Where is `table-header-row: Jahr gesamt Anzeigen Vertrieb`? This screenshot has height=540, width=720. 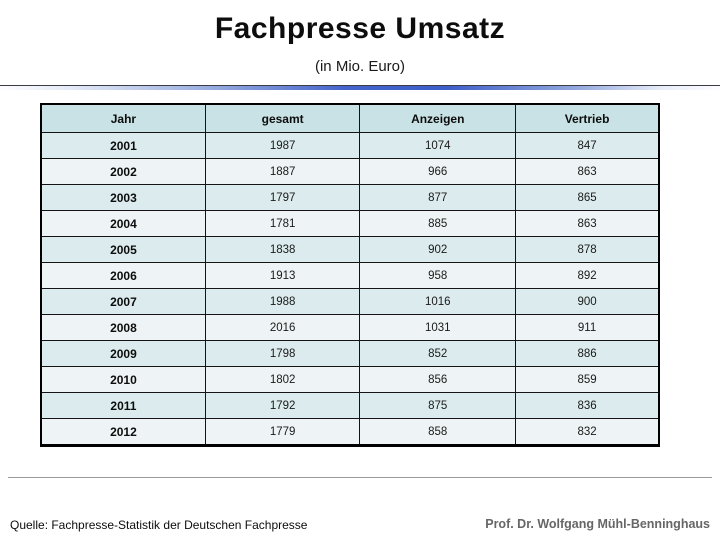 table-header-row: Jahr gesamt Anzeigen Vertrieb is located at coordinates (350, 118).